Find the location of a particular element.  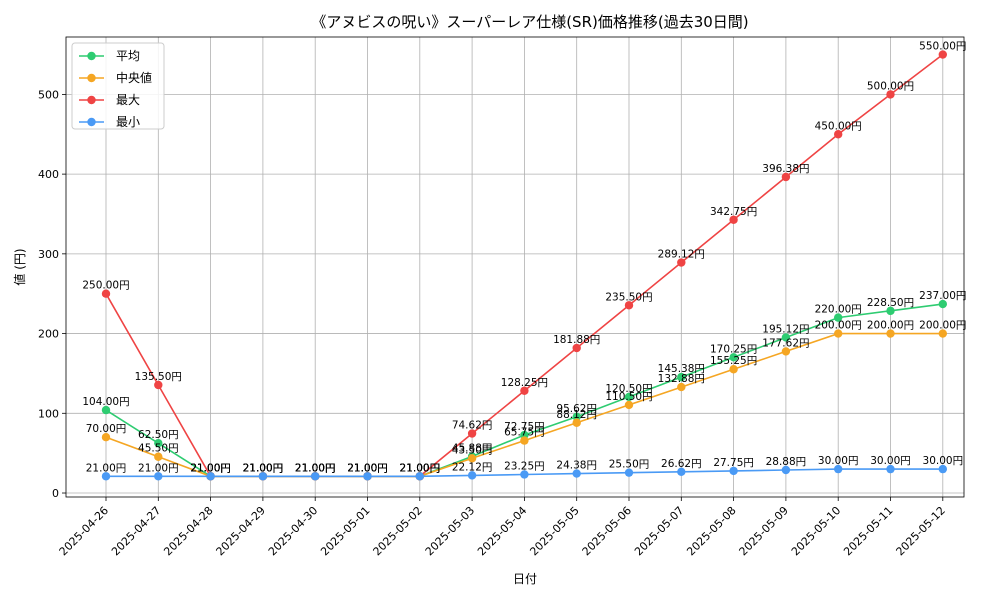

data-label: 88.12円 is located at coordinates (576, 415).